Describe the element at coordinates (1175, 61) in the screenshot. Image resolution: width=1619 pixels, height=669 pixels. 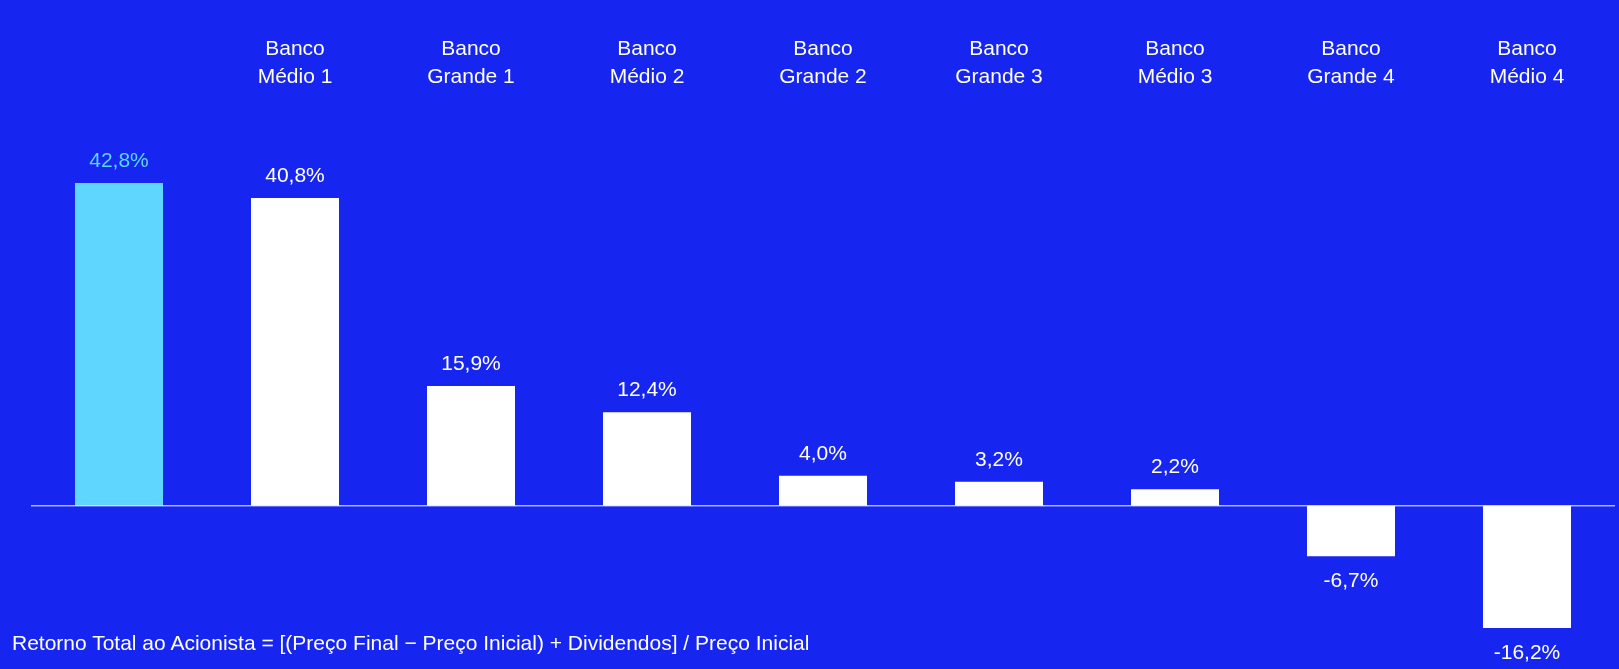
I see `x-tick-label: Banco Médio 3` at that location.